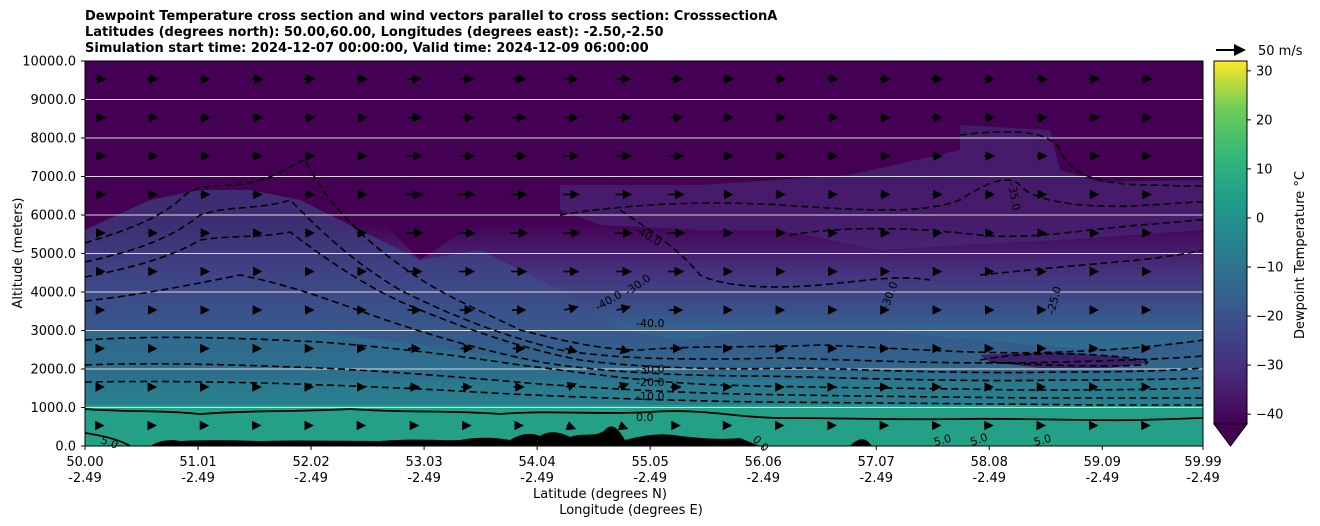  I want to click on contour-label: -40.0, so click(650, 323).